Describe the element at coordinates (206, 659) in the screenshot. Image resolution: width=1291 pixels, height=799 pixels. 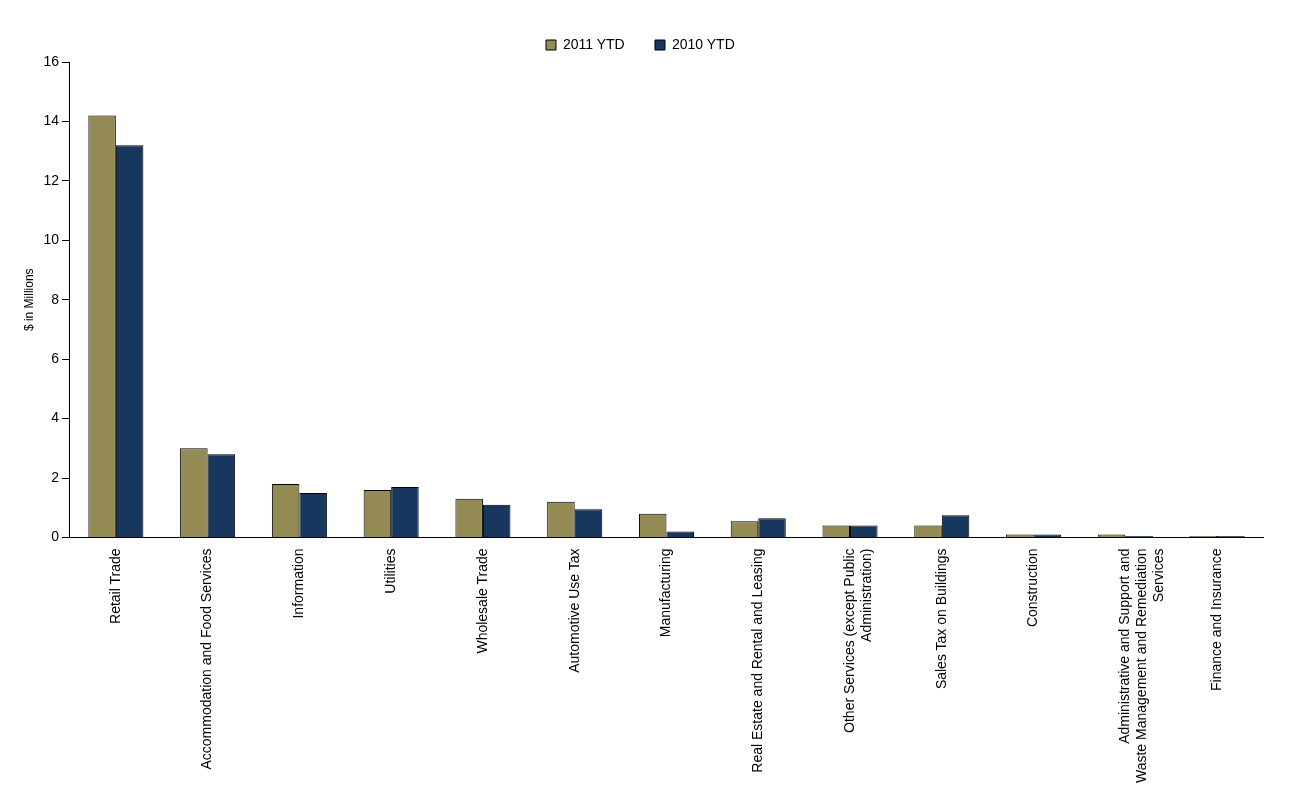
I see `x-tick-label: Accommodation and Food Services` at that location.